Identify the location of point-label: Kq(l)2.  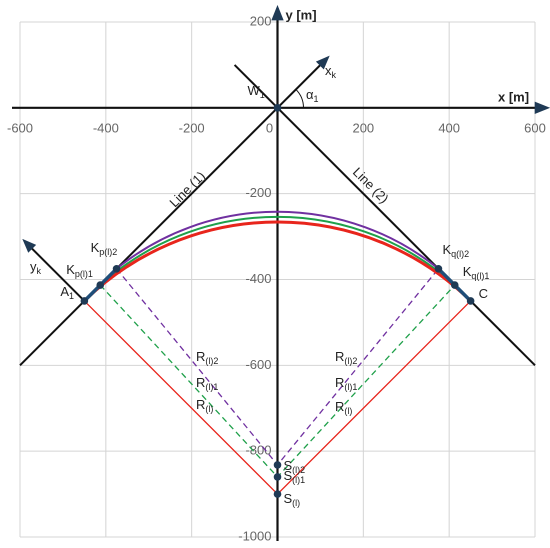
(455, 250).